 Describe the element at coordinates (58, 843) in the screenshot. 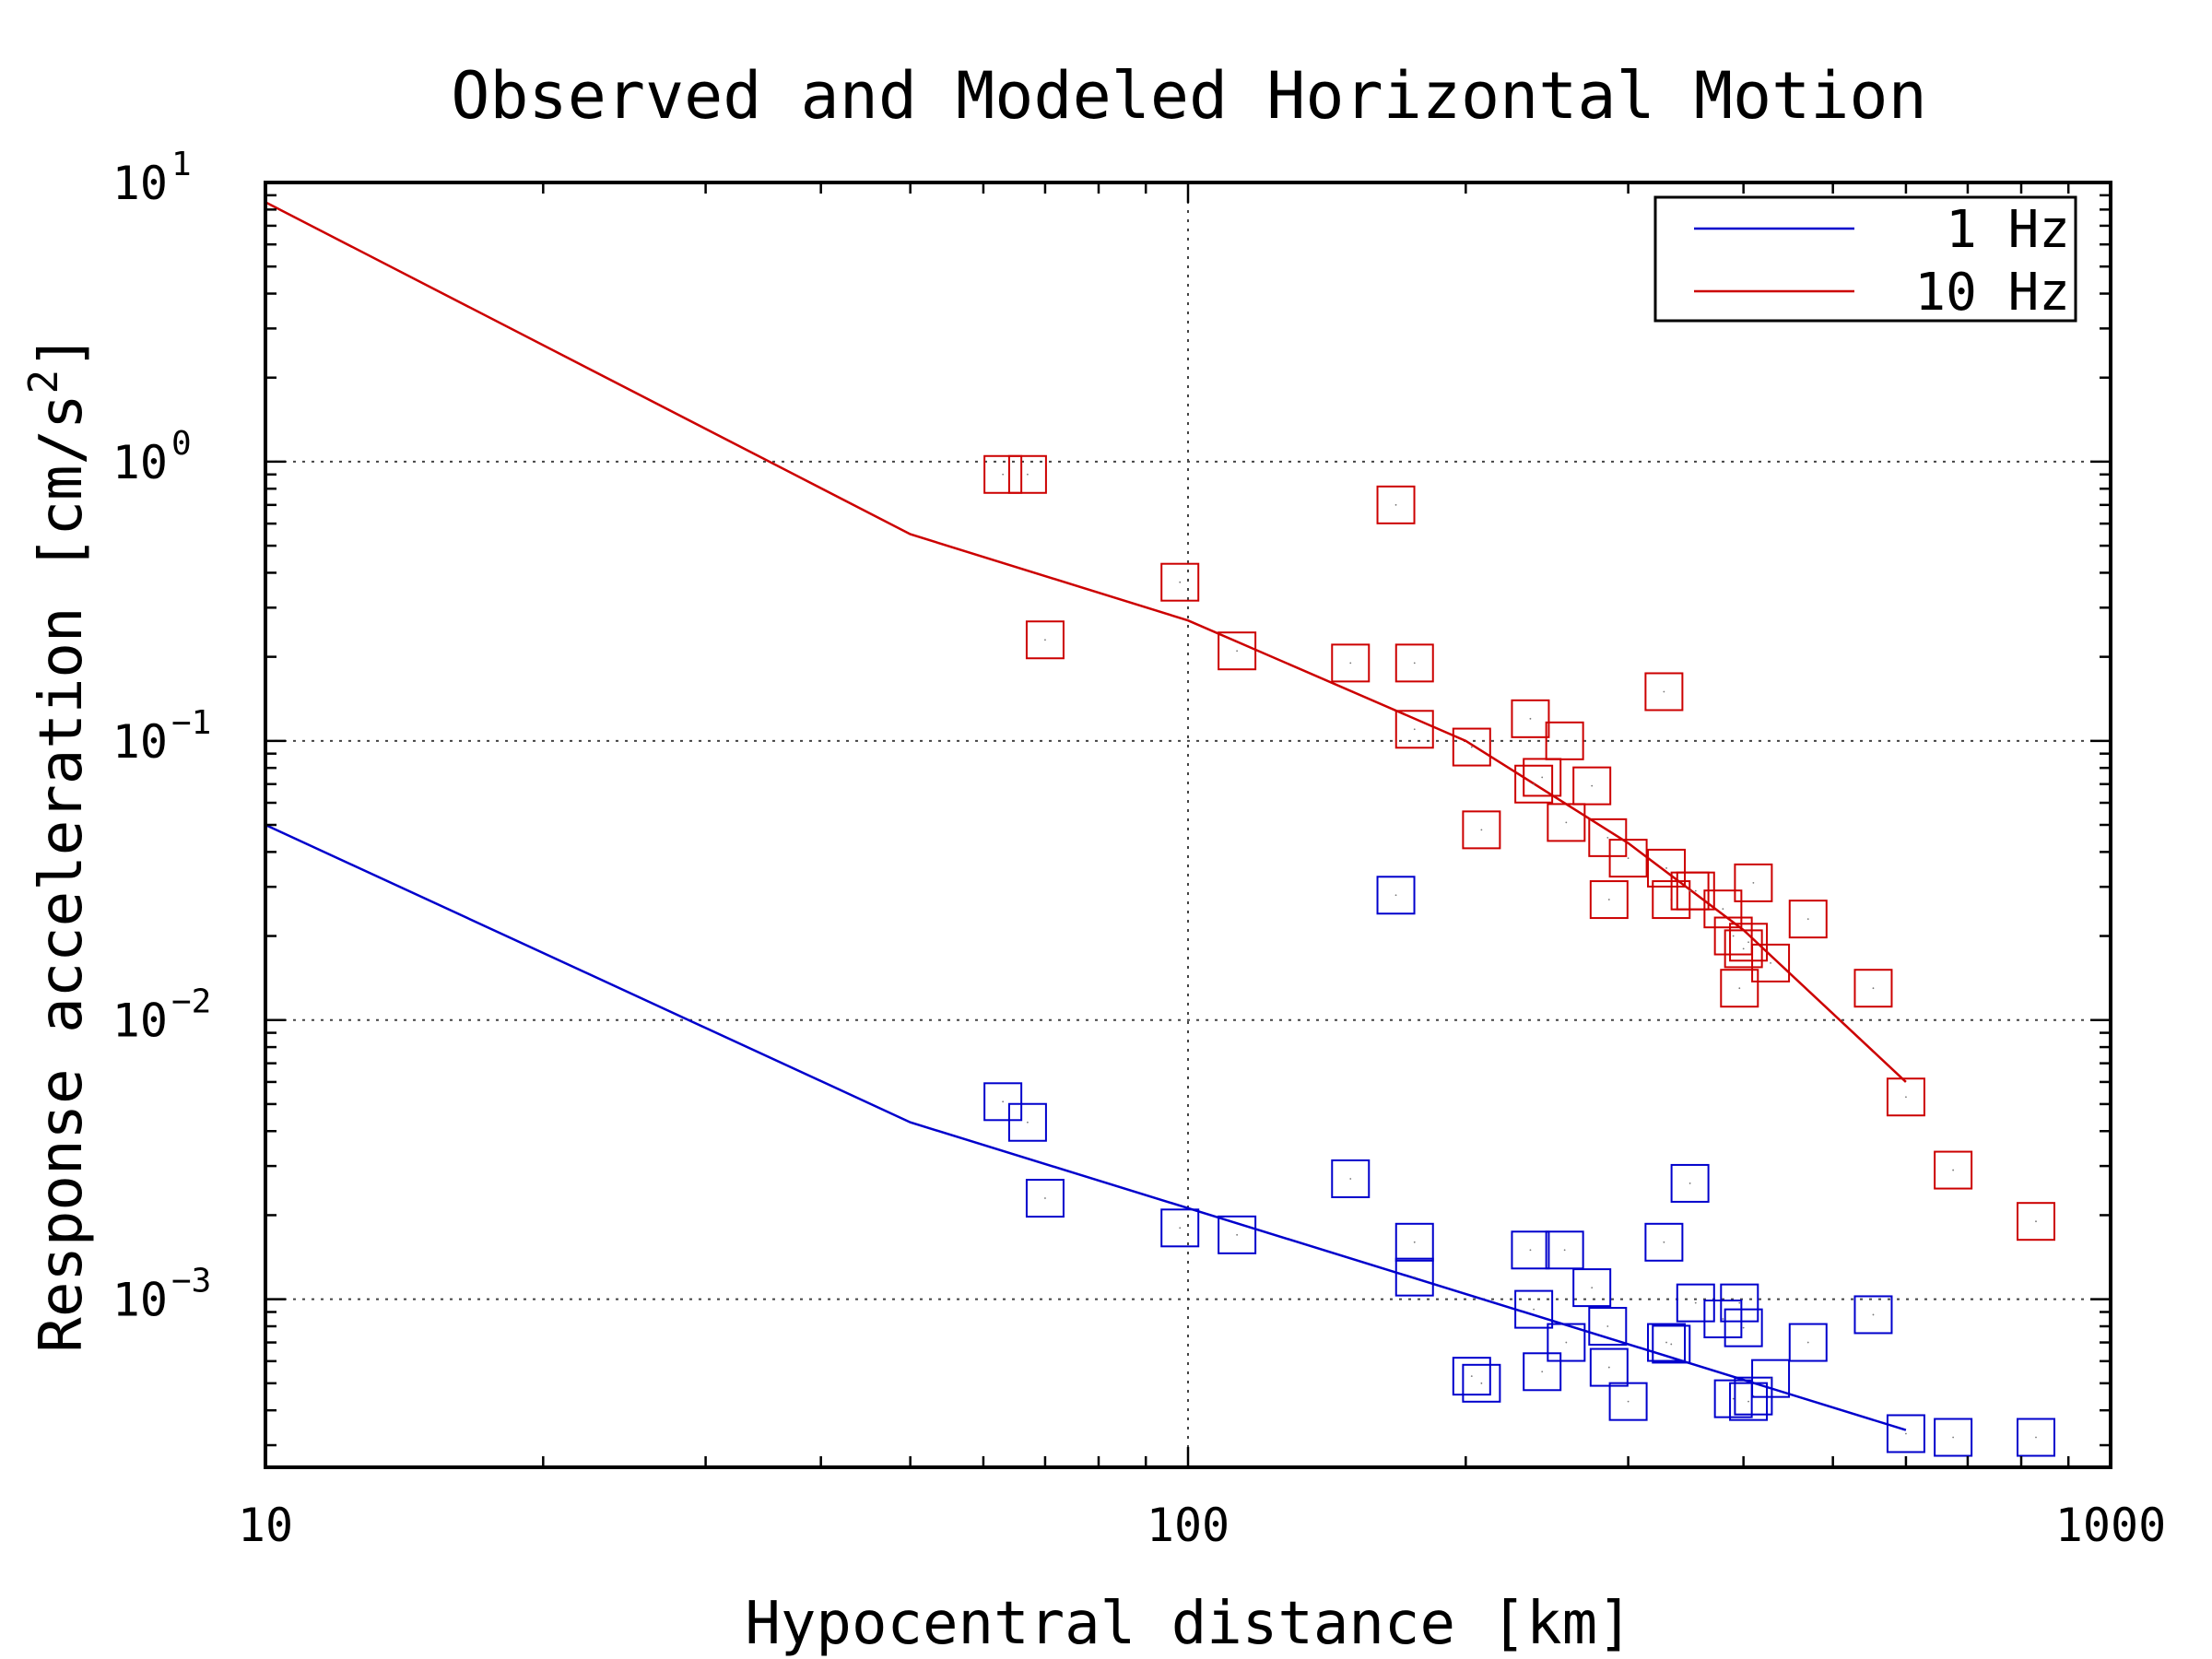

I see `y-axis-label: Response acceleration [cm/s2]` at that location.